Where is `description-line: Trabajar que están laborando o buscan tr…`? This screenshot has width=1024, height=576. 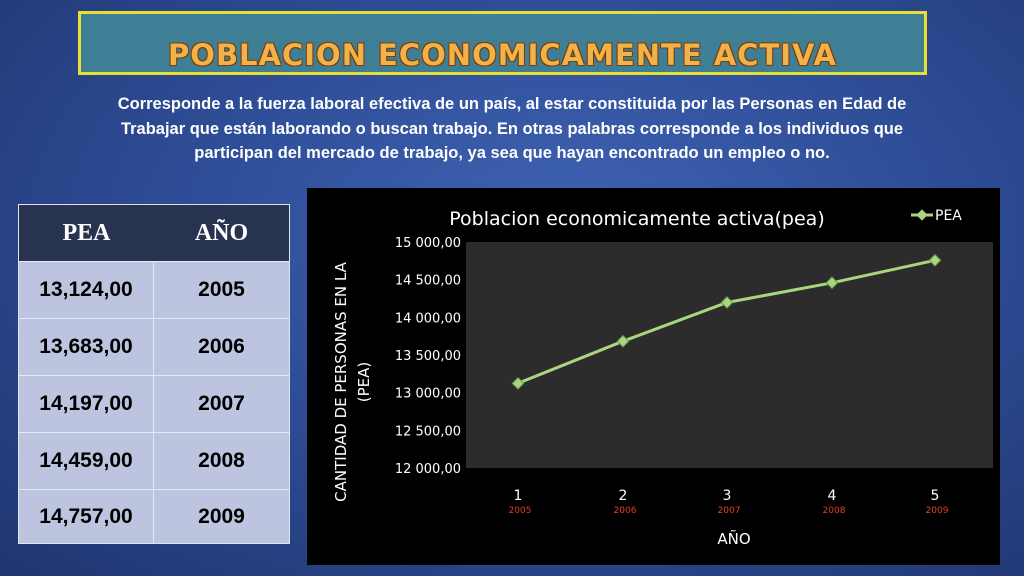
description-line: Trabajar que están laborando o buscan tr… is located at coordinates (512, 128).